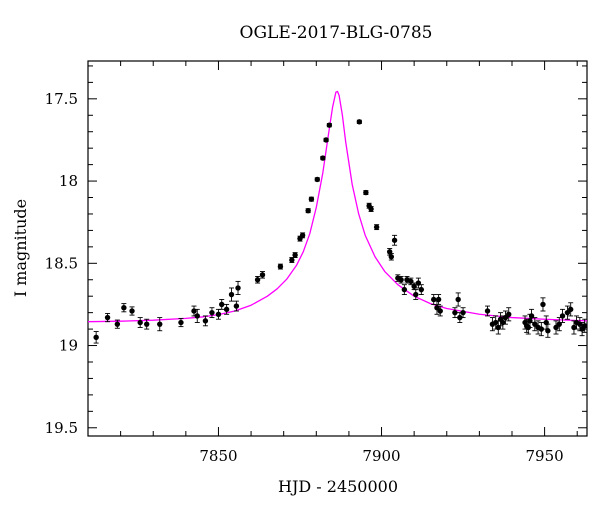  Describe the element at coordinates (61, 428) in the screenshot. I see `y-tick-label: 19.5` at that location.